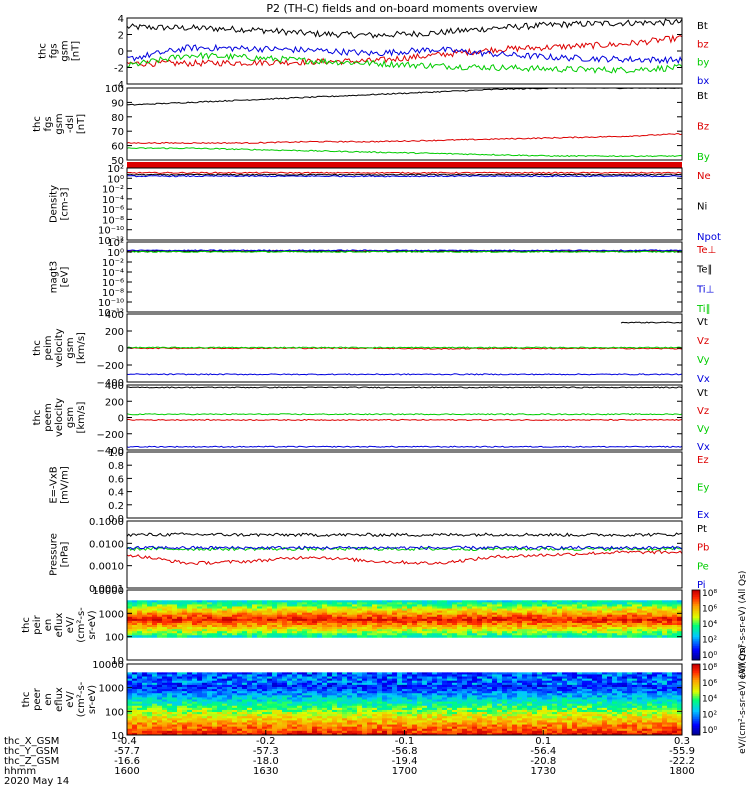 This screenshot has width=750, height=800. I want to click on y-tick-label: 70, so click(117, 132).